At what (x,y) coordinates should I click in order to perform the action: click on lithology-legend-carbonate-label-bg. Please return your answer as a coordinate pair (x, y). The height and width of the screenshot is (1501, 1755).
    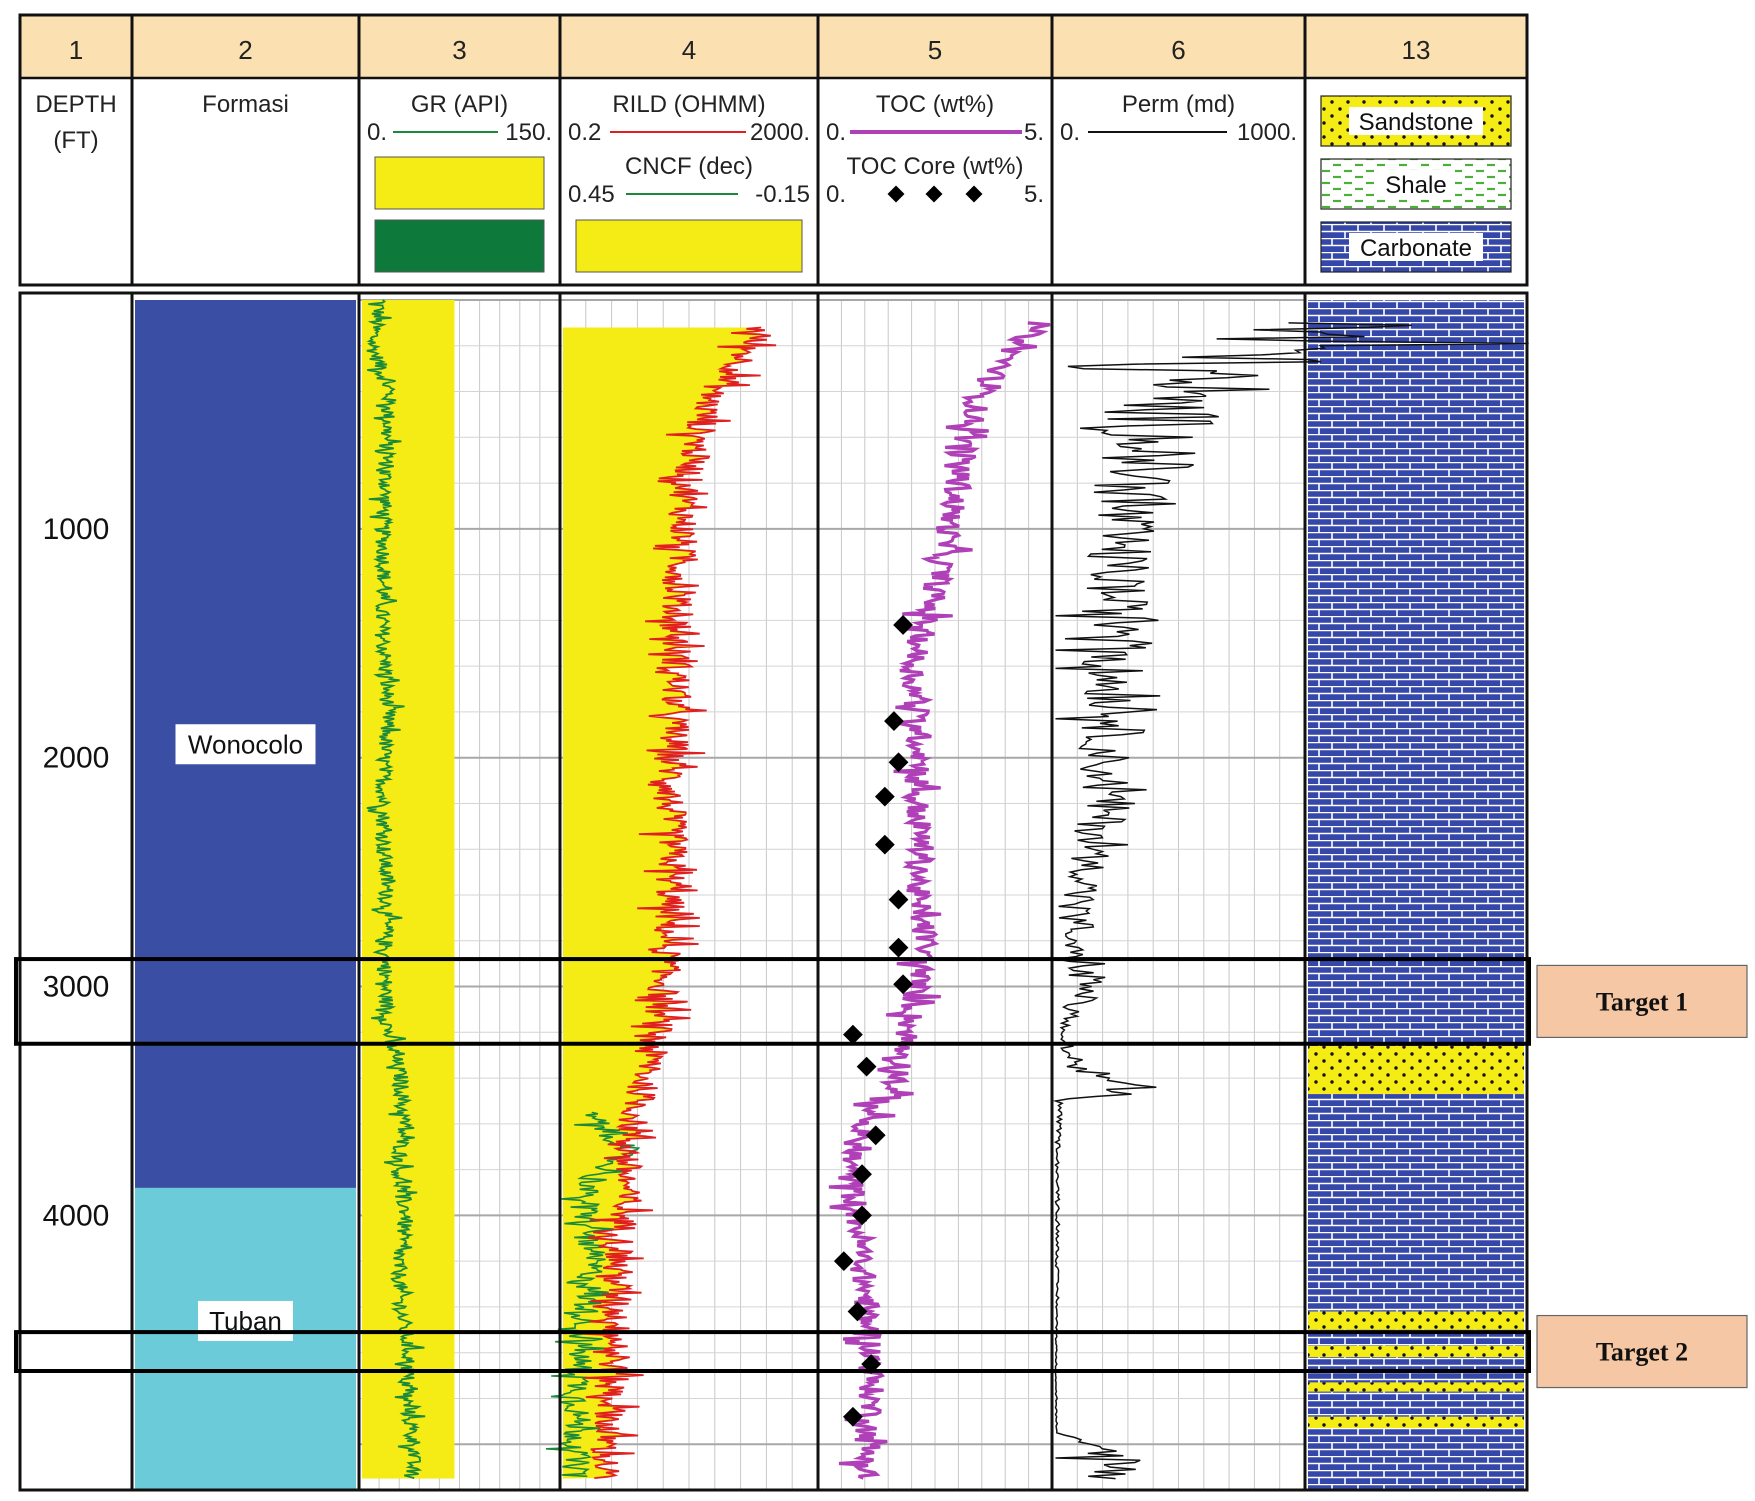
    Looking at the image, I should click on (1416, 247).